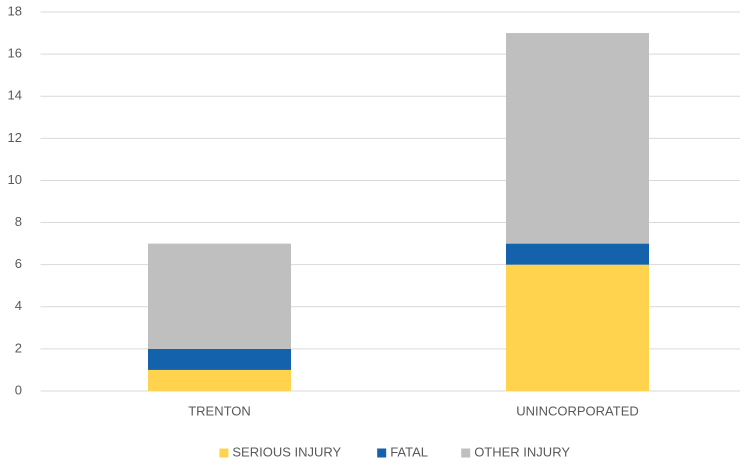 Image resolution: width=752 pixels, height=466 pixels. Describe the element at coordinates (18, 389) in the screenshot. I see `y-tick-label: 0` at that location.